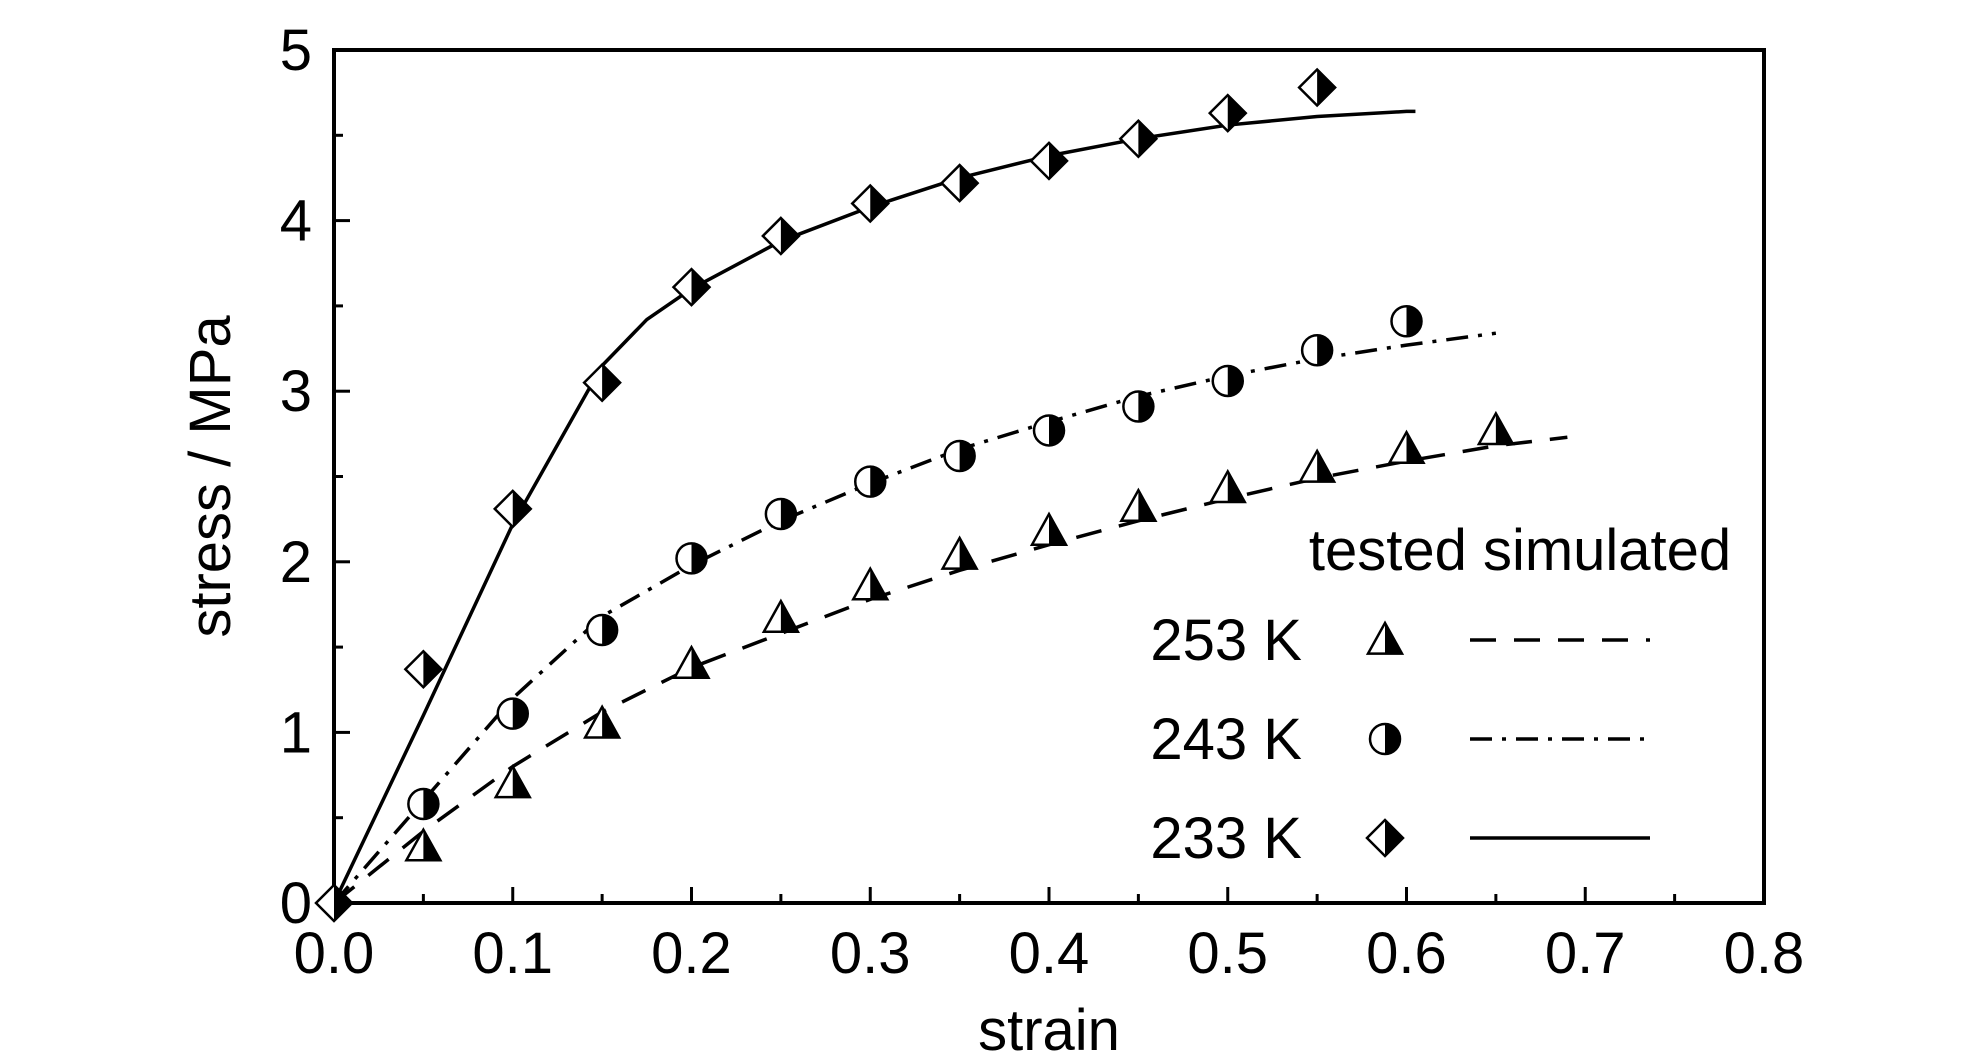  What do you see at coordinates (296, 221) in the screenshot?
I see `y-tick-label: 4` at bounding box center [296, 221].